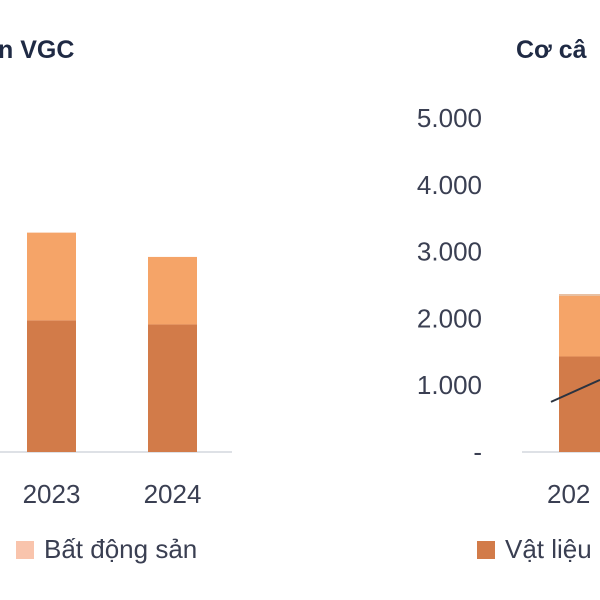  I want to click on legend-label-vat-lieu: Vật liệu, so click(548, 549).